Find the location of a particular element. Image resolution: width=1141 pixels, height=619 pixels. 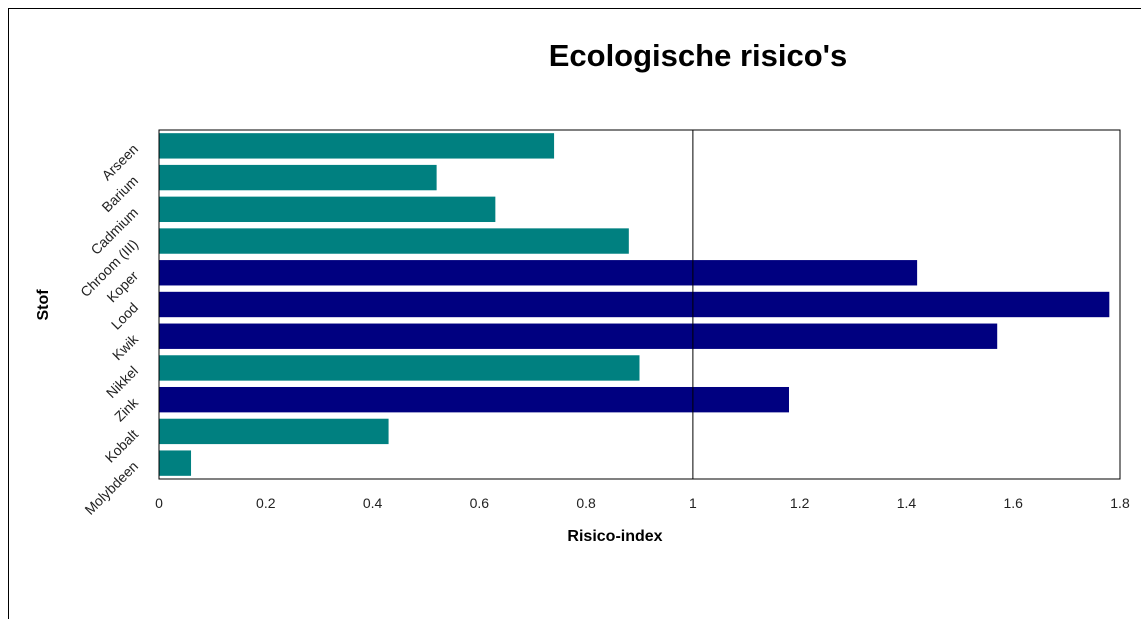

bar-lood is located at coordinates (634, 304).